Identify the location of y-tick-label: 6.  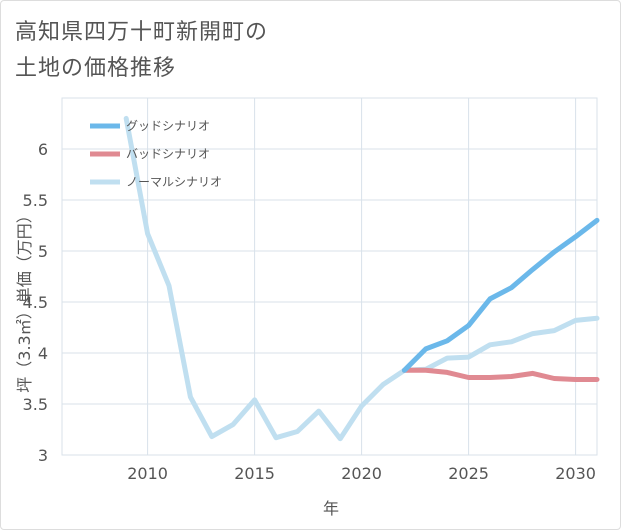
(43, 149).